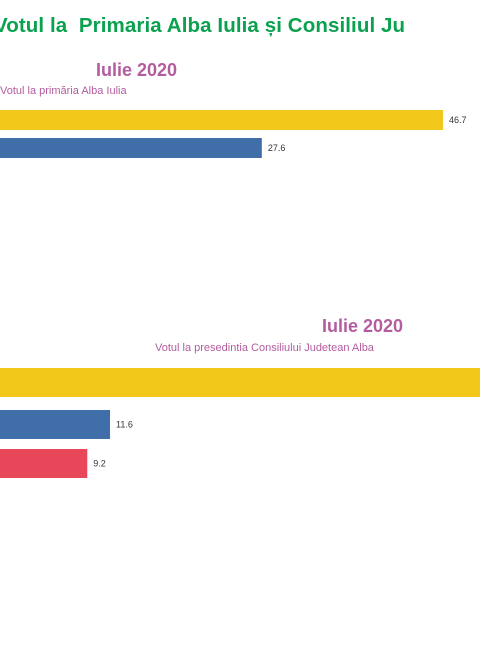 The image size is (480, 645). I want to click on chart1-subtitle: Votul la primăria Alba Iulia, so click(63, 91).